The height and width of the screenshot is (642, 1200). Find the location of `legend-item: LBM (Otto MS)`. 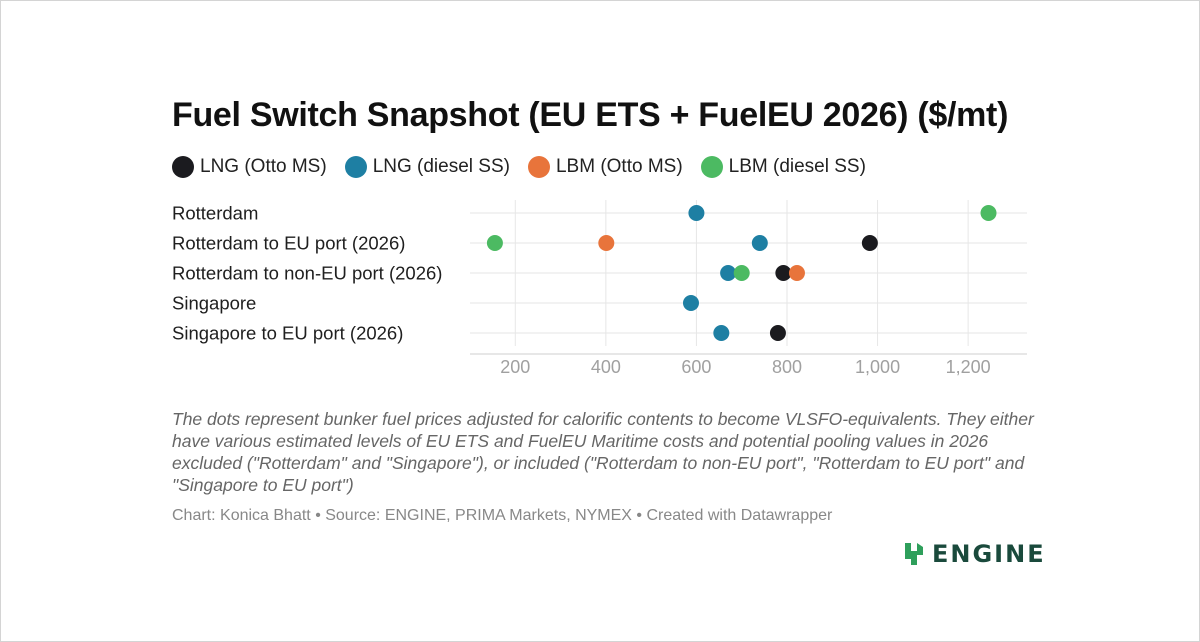

legend-item: LBM (Otto MS) is located at coordinates (605, 167).